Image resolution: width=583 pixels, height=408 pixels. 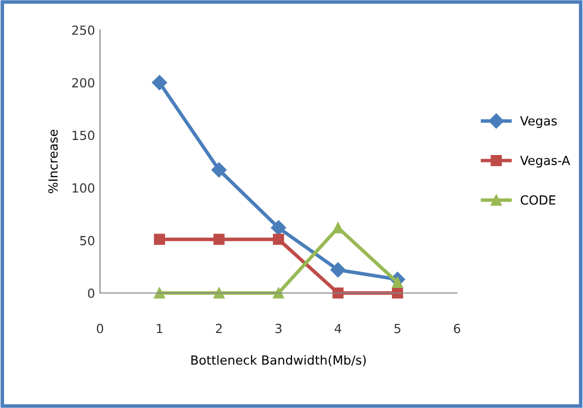 I want to click on x-axis-title: Bottleneck Bandwidth(Mb/s), so click(x=278, y=360).